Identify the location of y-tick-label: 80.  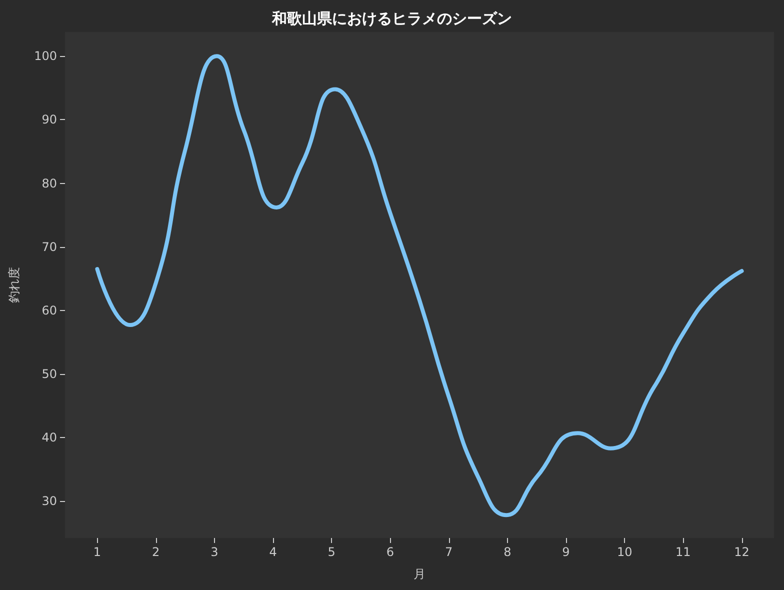
(49, 183).